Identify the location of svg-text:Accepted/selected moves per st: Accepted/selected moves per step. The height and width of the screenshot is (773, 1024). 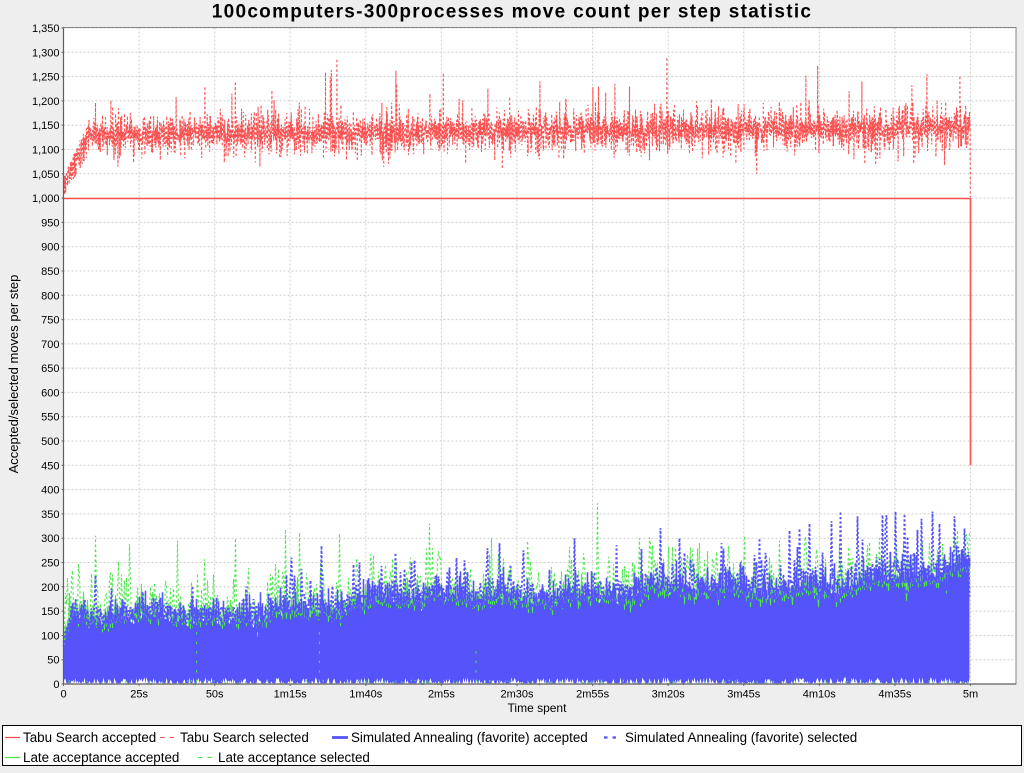
(13, 374).